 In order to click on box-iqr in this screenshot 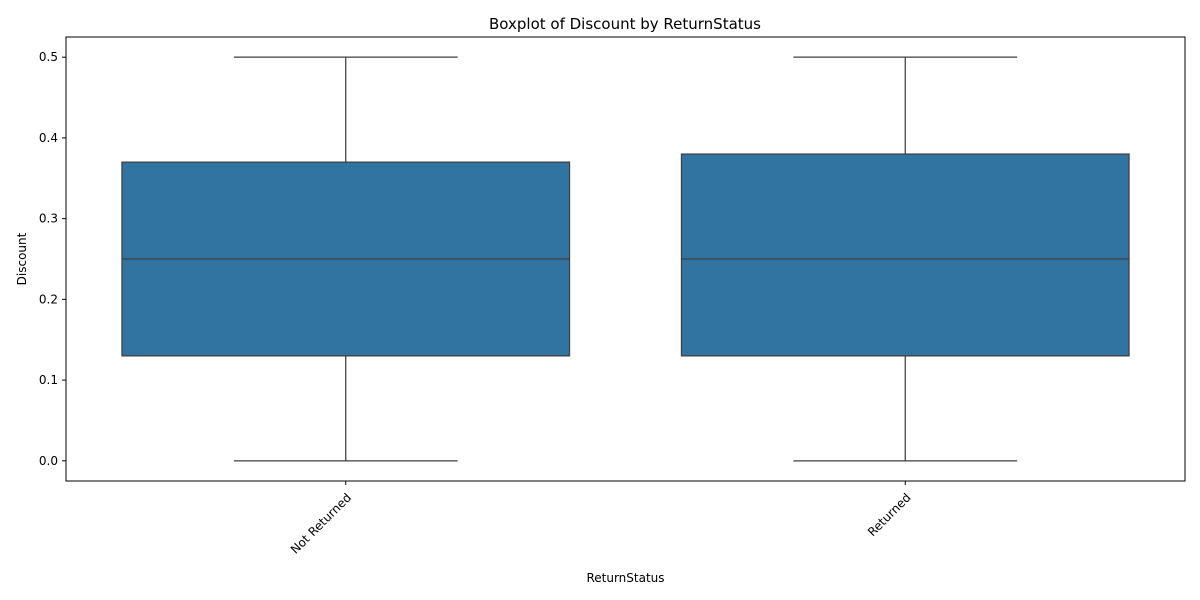, I will do `click(905, 255)`.